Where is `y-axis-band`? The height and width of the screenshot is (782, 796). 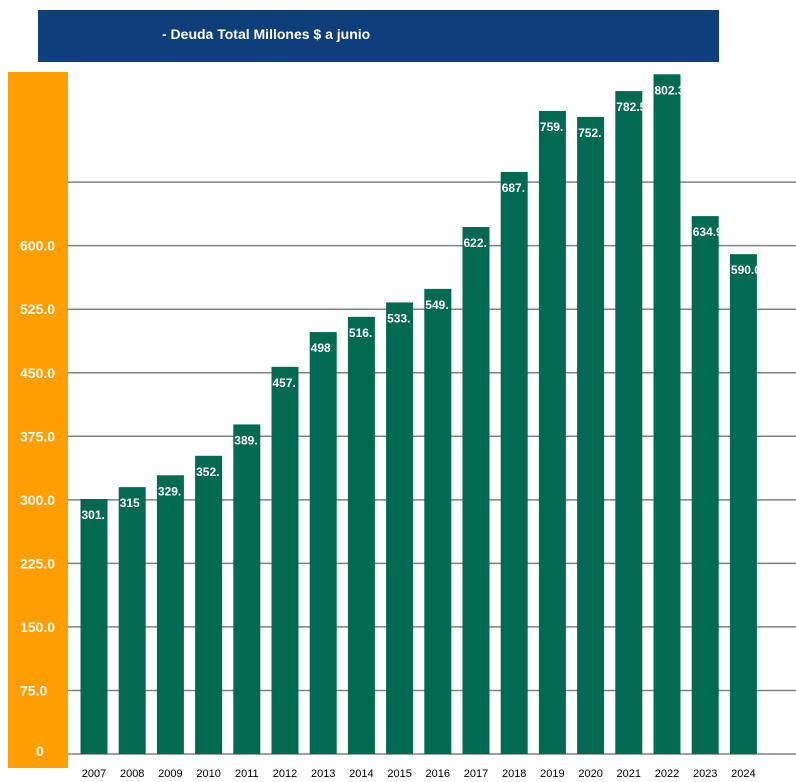 y-axis-band is located at coordinates (38, 420).